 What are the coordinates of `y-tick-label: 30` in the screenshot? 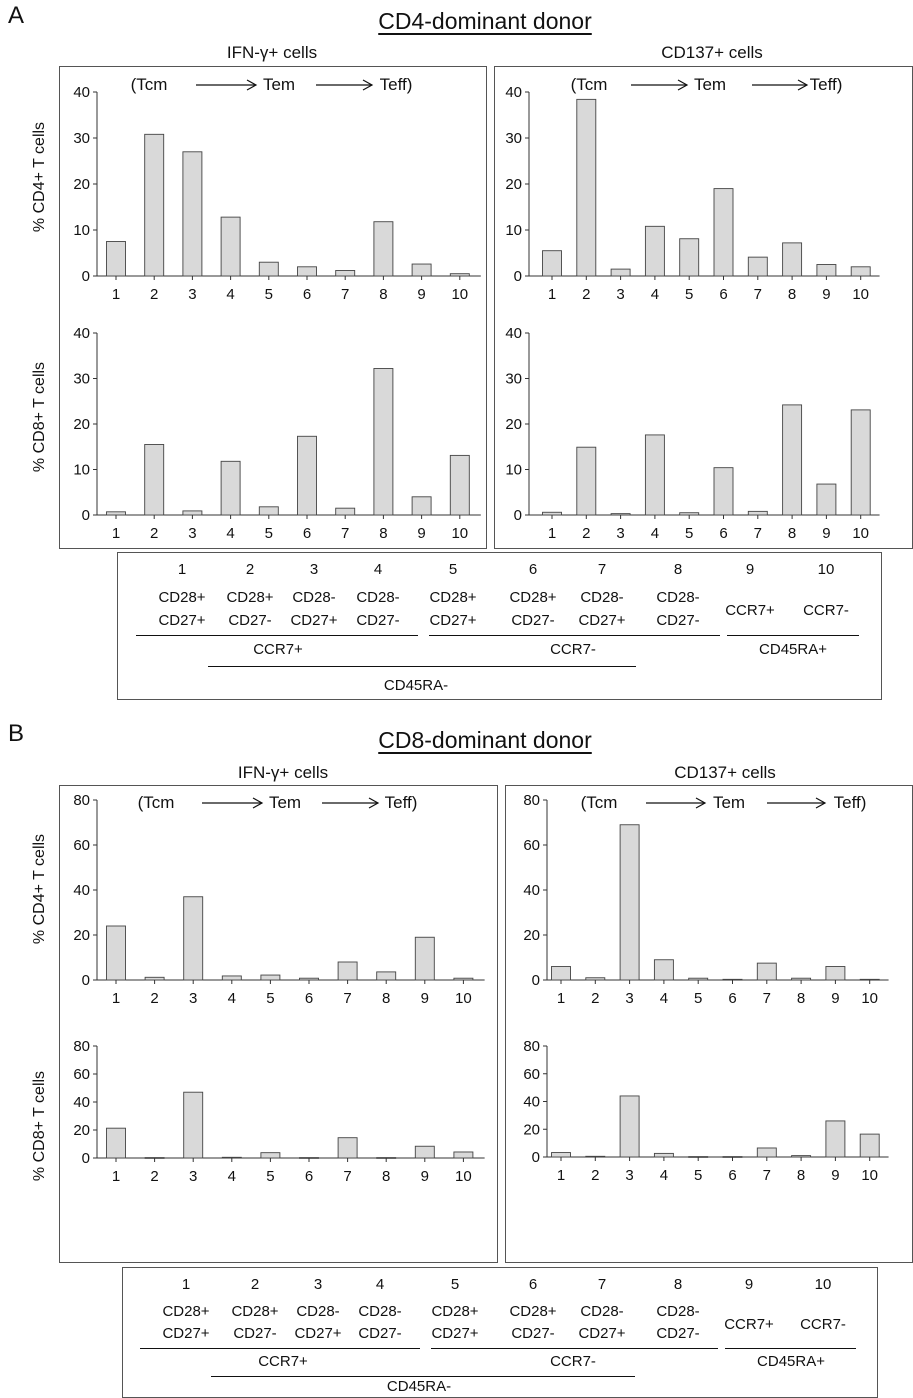 It's located at (513, 138).